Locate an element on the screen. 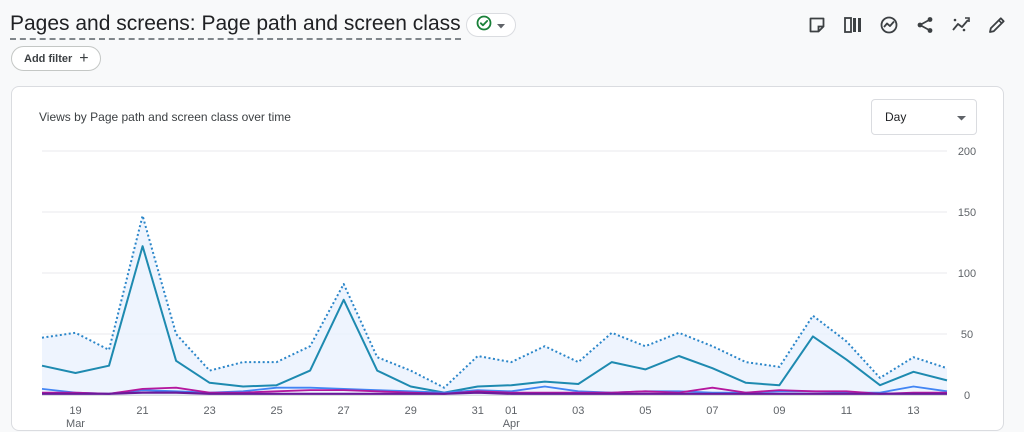 Image resolution: width=1024 pixels, height=432 pixels. insights-icon is located at coordinates (889, 25).